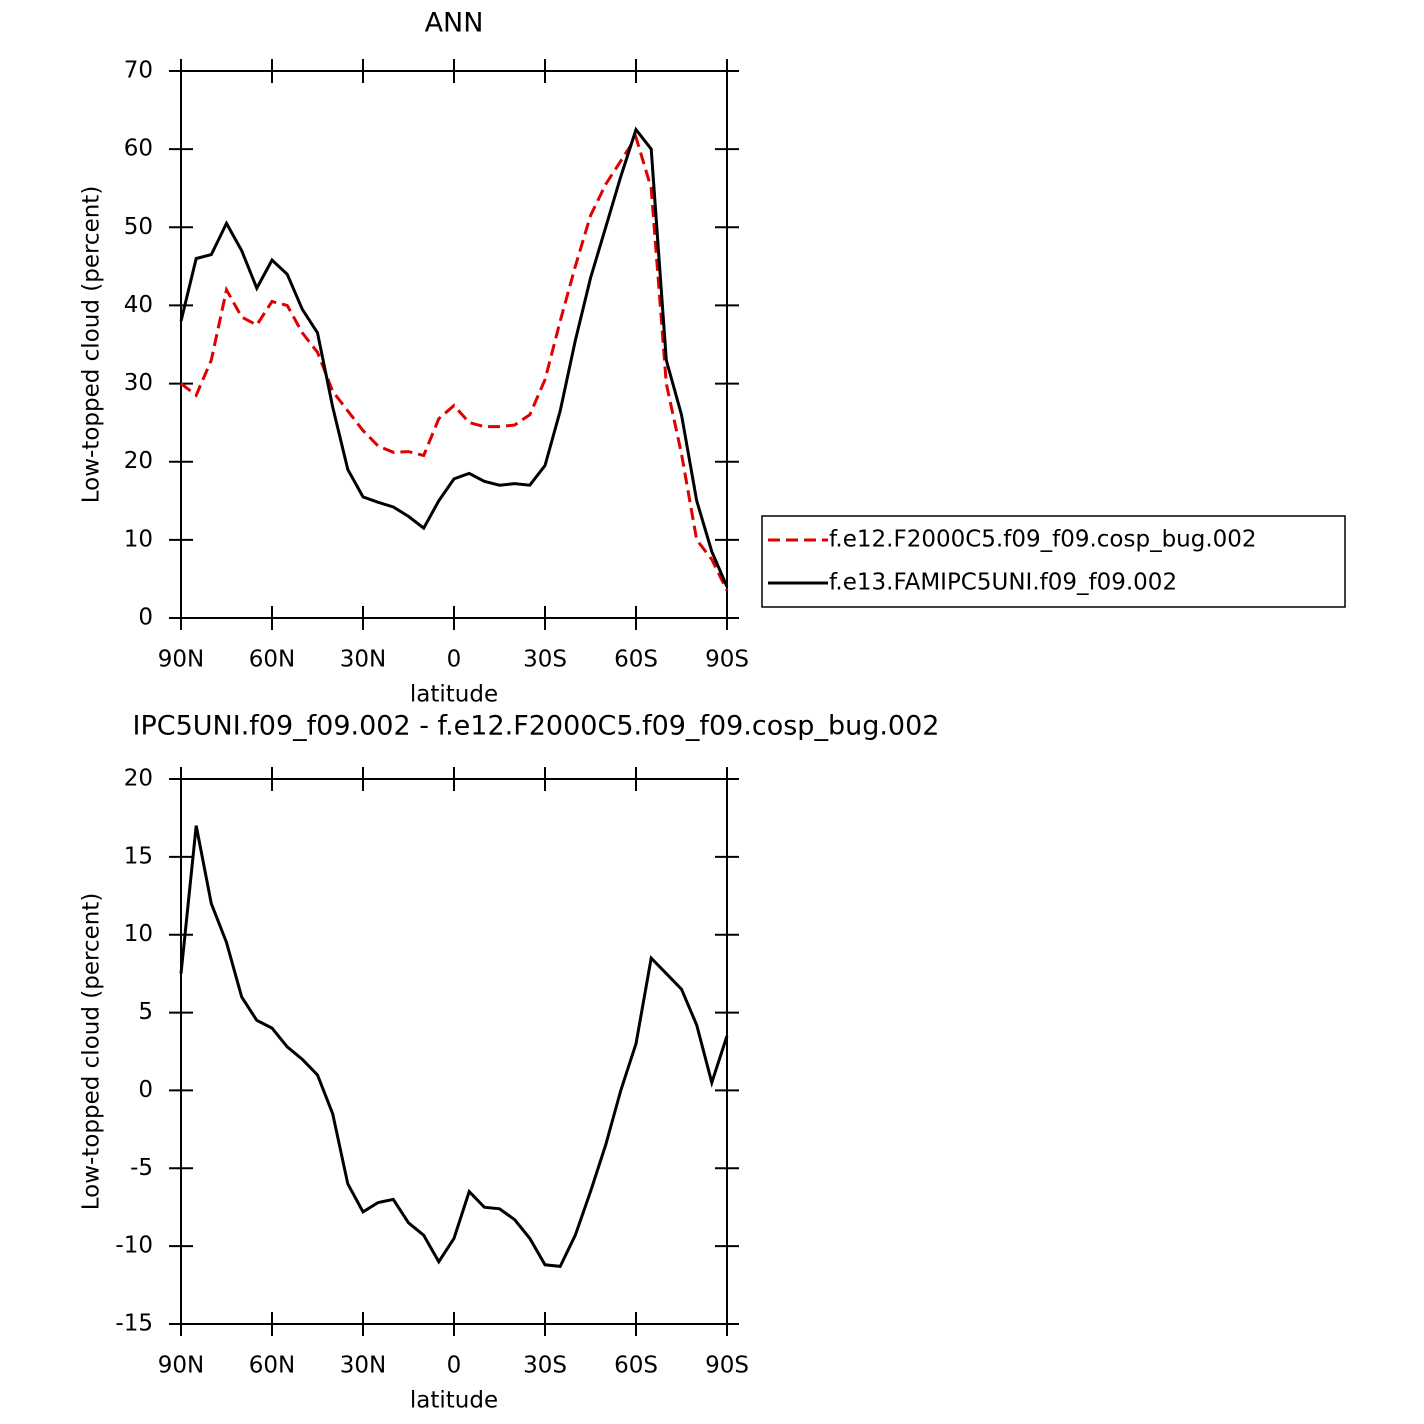 The width and height of the screenshot is (1424, 1424). I want to click on y-tick-label: -10, so click(134, 1246).